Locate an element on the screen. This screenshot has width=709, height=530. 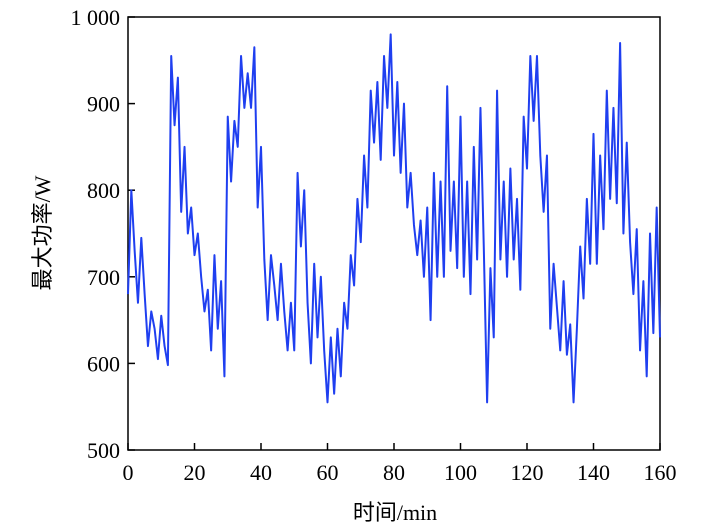
y-tick-label: 1 000 is located at coordinates (96, 17).